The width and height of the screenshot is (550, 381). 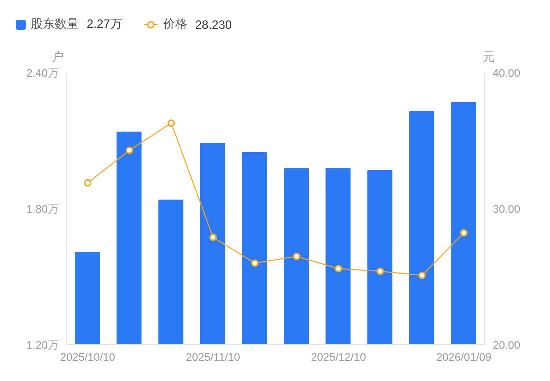 What do you see at coordinates (42, 210) in the screenshot?
I see `y-tick-label: 1.80万` at bounding box center [42, 210].